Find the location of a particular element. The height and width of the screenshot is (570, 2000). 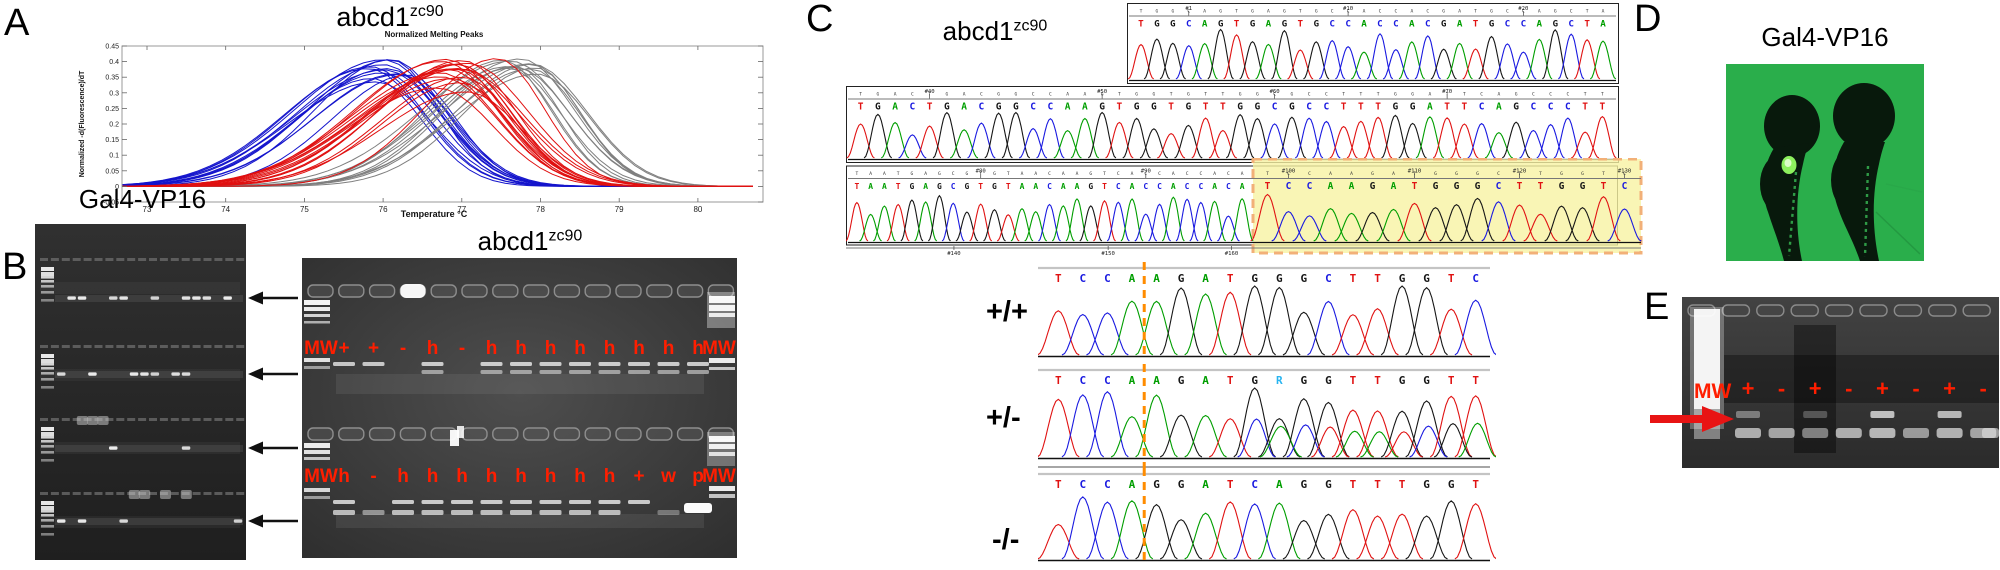

svg-text: 73 is located at coordinates (147, 209).